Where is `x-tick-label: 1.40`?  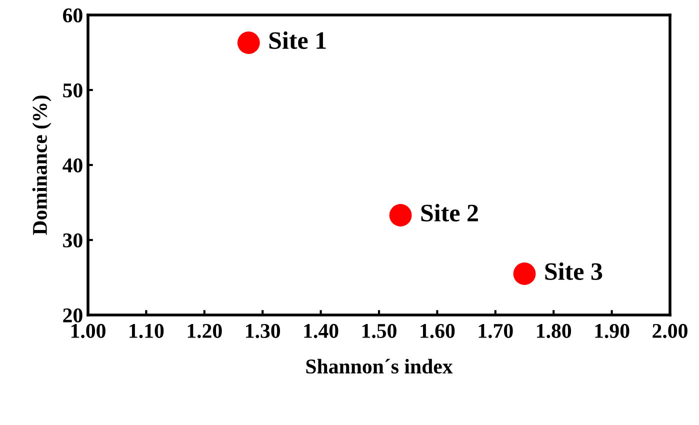
x-tick-label: 1.40 is located at coordinates (321, 331).